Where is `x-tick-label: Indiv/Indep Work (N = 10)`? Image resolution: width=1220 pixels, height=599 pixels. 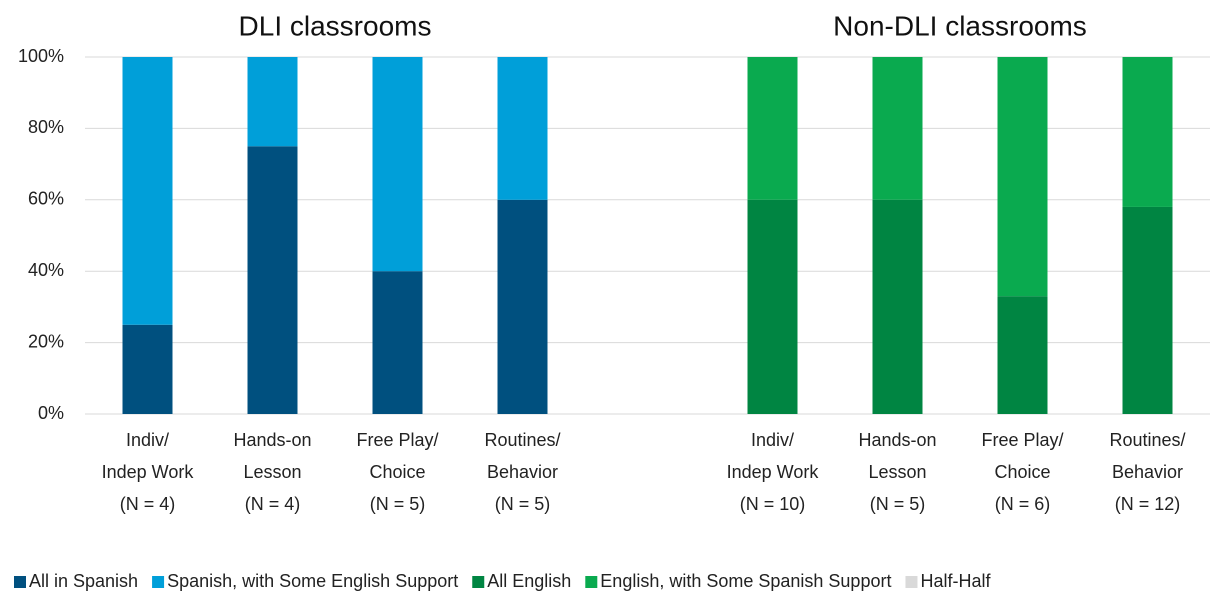 x-tick-label: Indiv/Indep Work (N = 10) is located at coordinates (773, 472).